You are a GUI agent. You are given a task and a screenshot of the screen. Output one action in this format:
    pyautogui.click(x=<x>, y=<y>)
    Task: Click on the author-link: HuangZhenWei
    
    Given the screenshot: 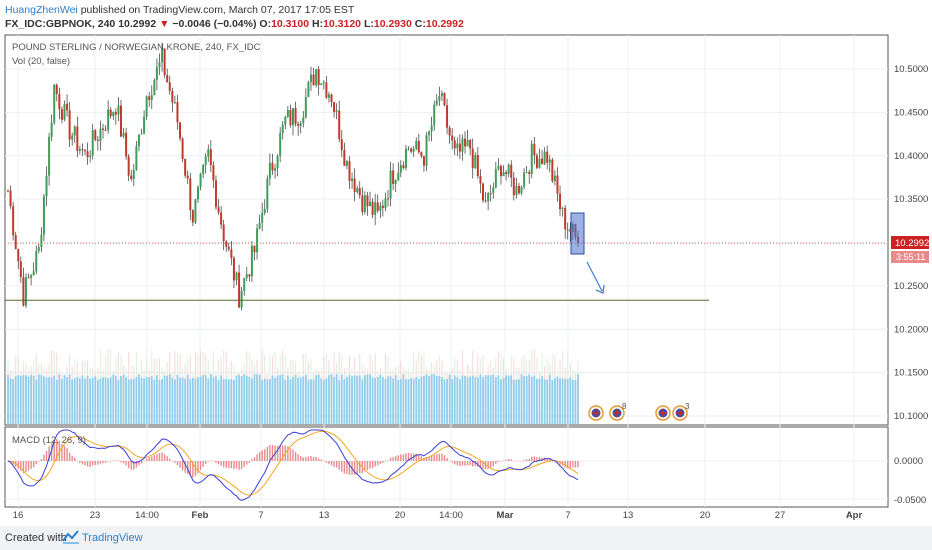 What is the action you would take?
    pyautogui.click(x=41, y=10)
    